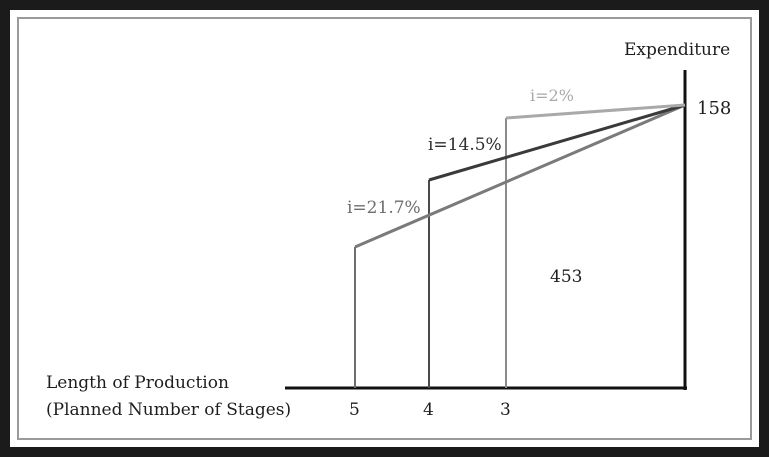  Describe the element at coordinates (384, 208) in the screenshot. I see `line-label-i-21-7: i=21.7%` at that location.